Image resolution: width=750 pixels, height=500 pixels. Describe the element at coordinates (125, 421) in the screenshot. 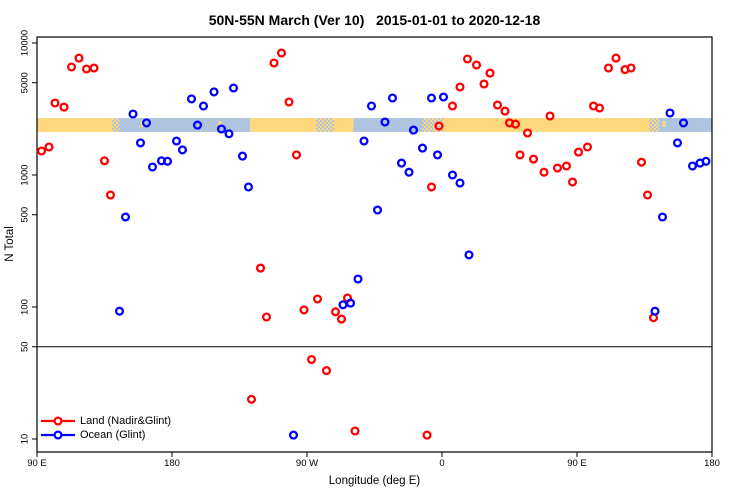

I see `legend-label: Land (Nadir&Glint)` at that location.